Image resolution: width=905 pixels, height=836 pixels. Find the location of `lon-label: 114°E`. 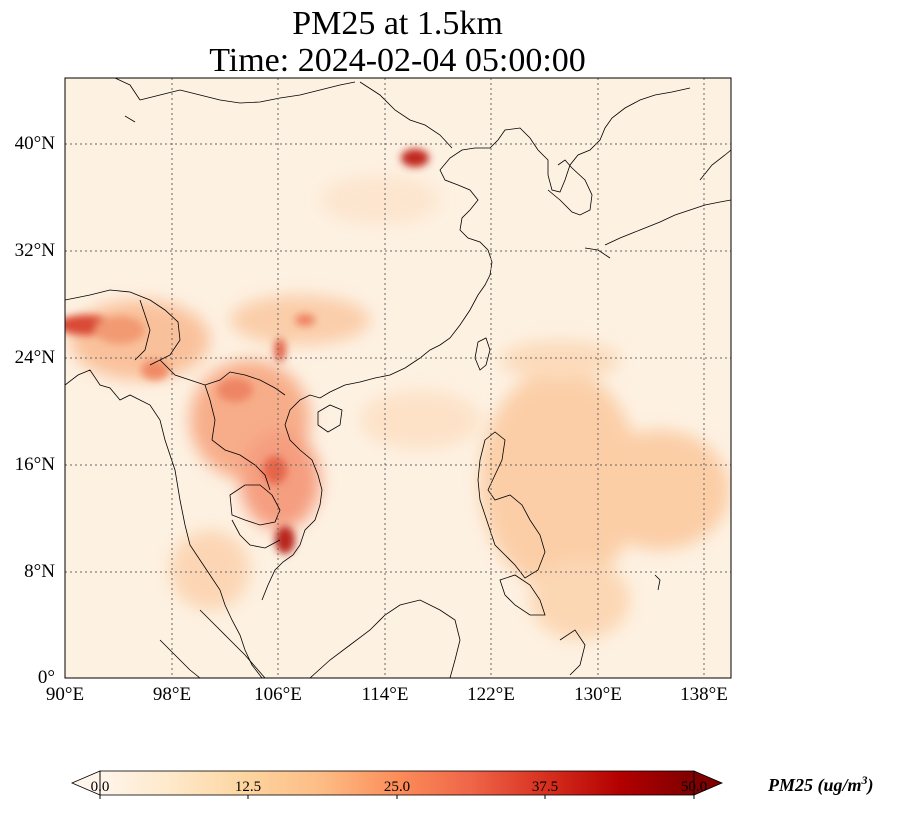

lon-label: 114°E is located at coordinates (385, 694).